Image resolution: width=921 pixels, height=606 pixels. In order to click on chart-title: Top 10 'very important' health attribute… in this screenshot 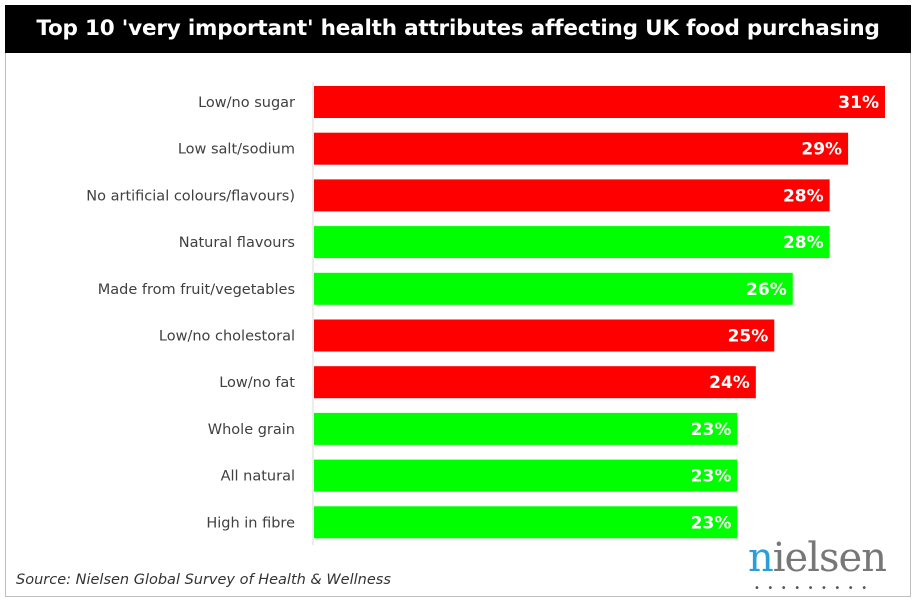, I will do `click(458, 29)`.